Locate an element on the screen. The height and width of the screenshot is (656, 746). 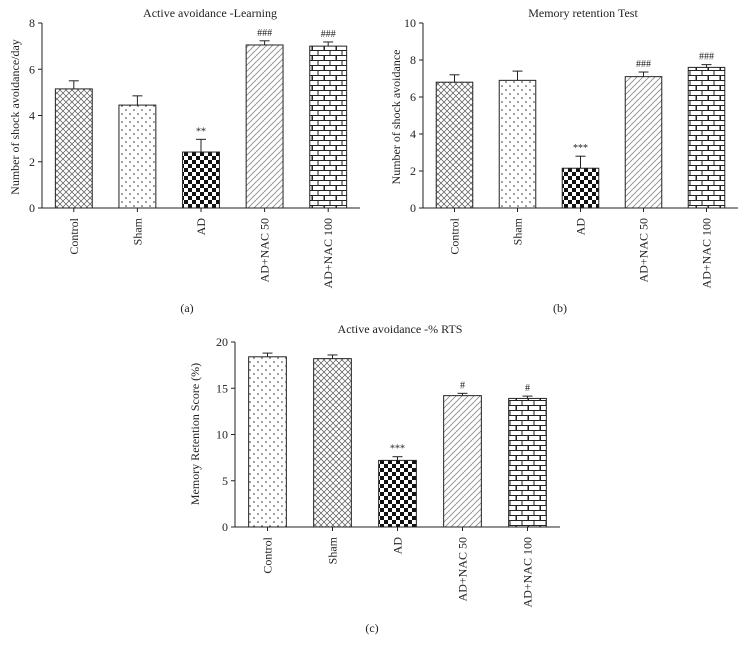
chart-title: Active avoidance -Learning is located at coordinates (210, 13).